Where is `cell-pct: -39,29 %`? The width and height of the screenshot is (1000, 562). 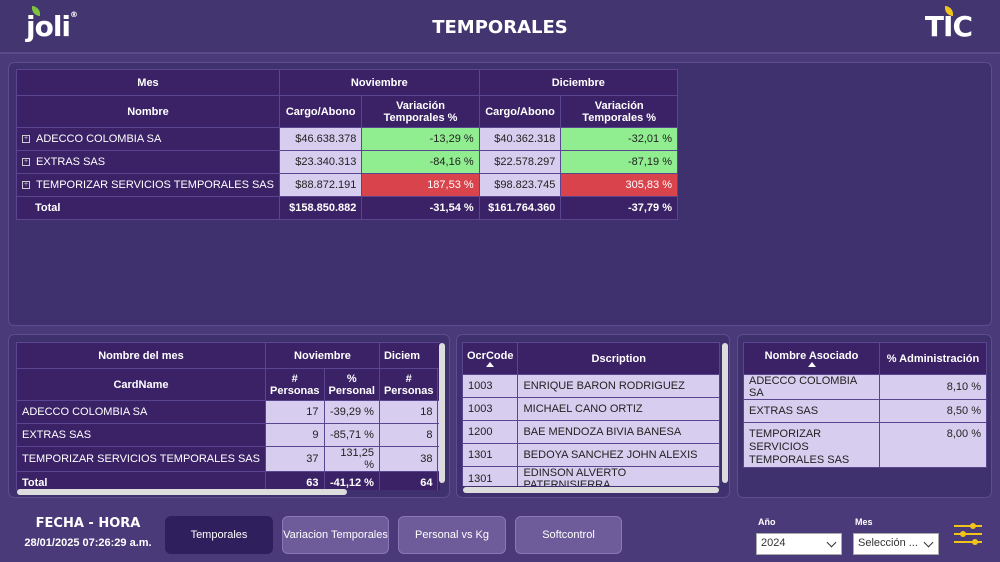
cell-pct: -39,29 % is located at coordinates (351, 412).